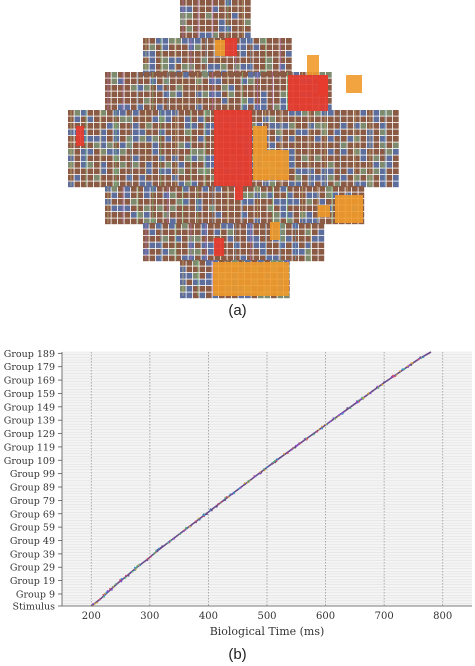 This screenshot has height=666, width=475. What do you see at coordinates (251, 279) in the screenshot?
I see `highlight-orange-region` at bounding box center [251, 279].